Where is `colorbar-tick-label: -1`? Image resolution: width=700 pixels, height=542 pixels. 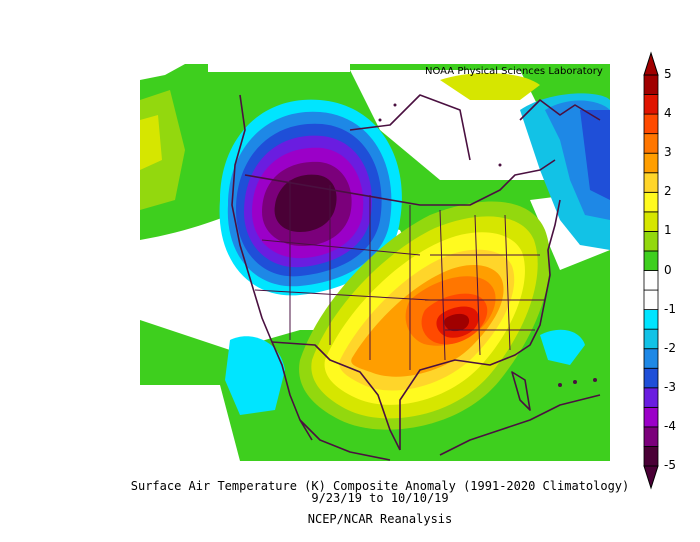 colorbar-tick-label: -1 is located at coordinates (670, 308).